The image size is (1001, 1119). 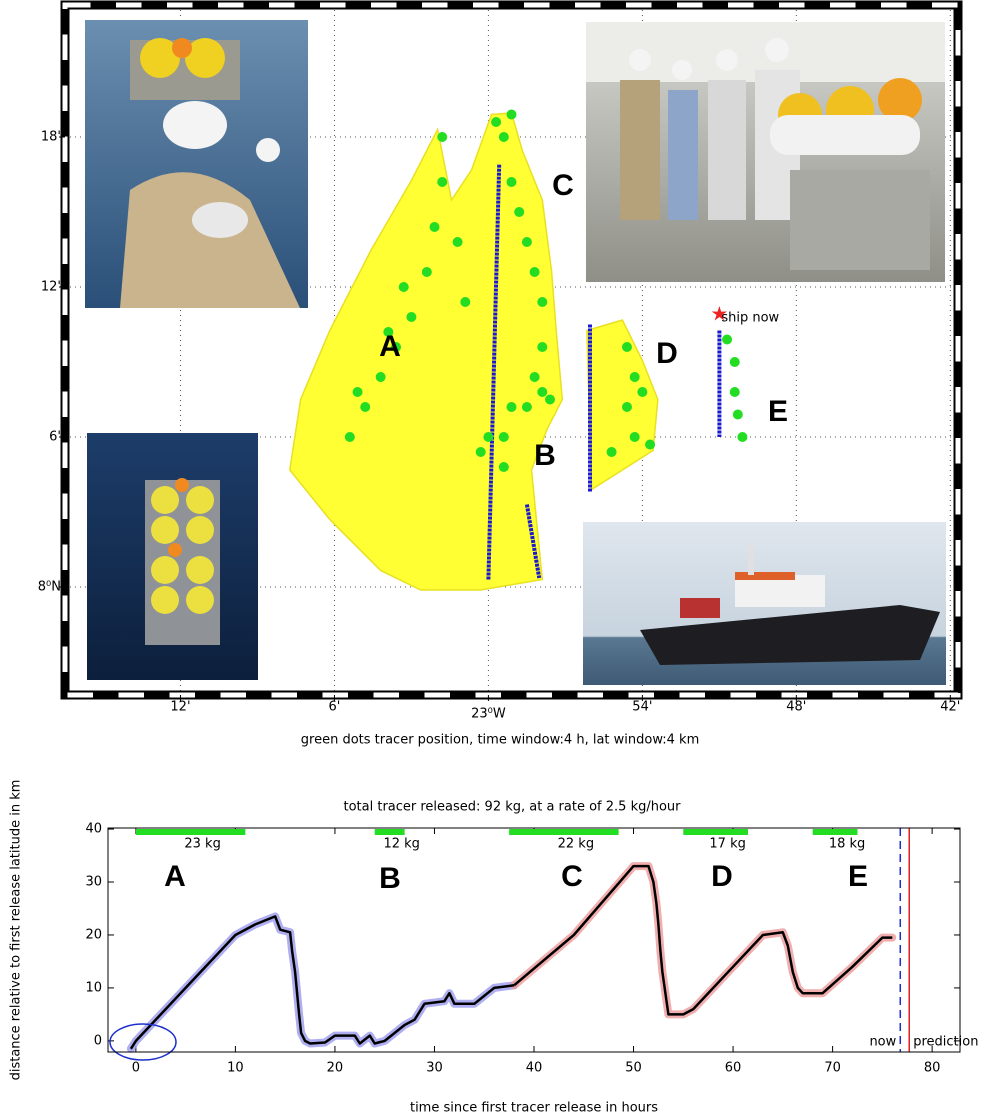 What do you see at coordinates (764, 603) in the screenshot?
I see `photo-ship` at bounding box center [764, 603].